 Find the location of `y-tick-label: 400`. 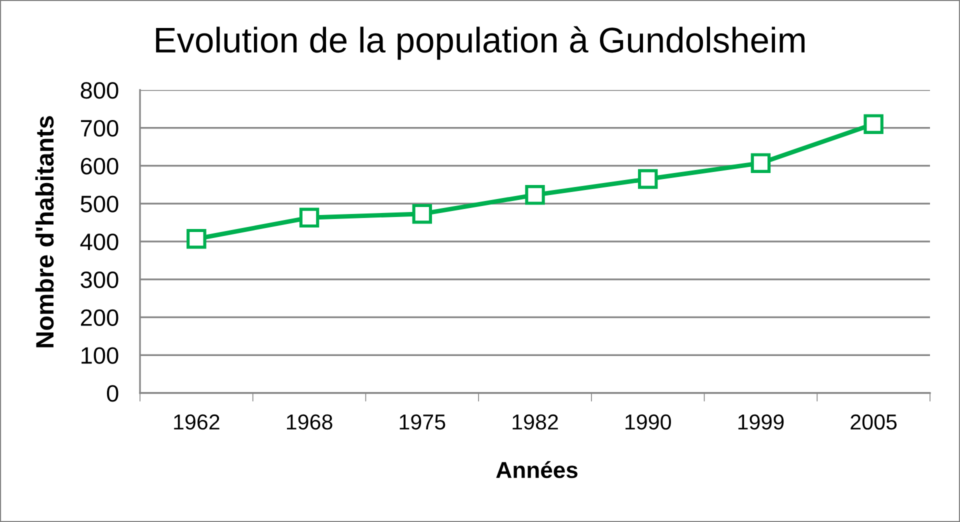

y-tick-label: 400 is located at coordinates (99, 242).